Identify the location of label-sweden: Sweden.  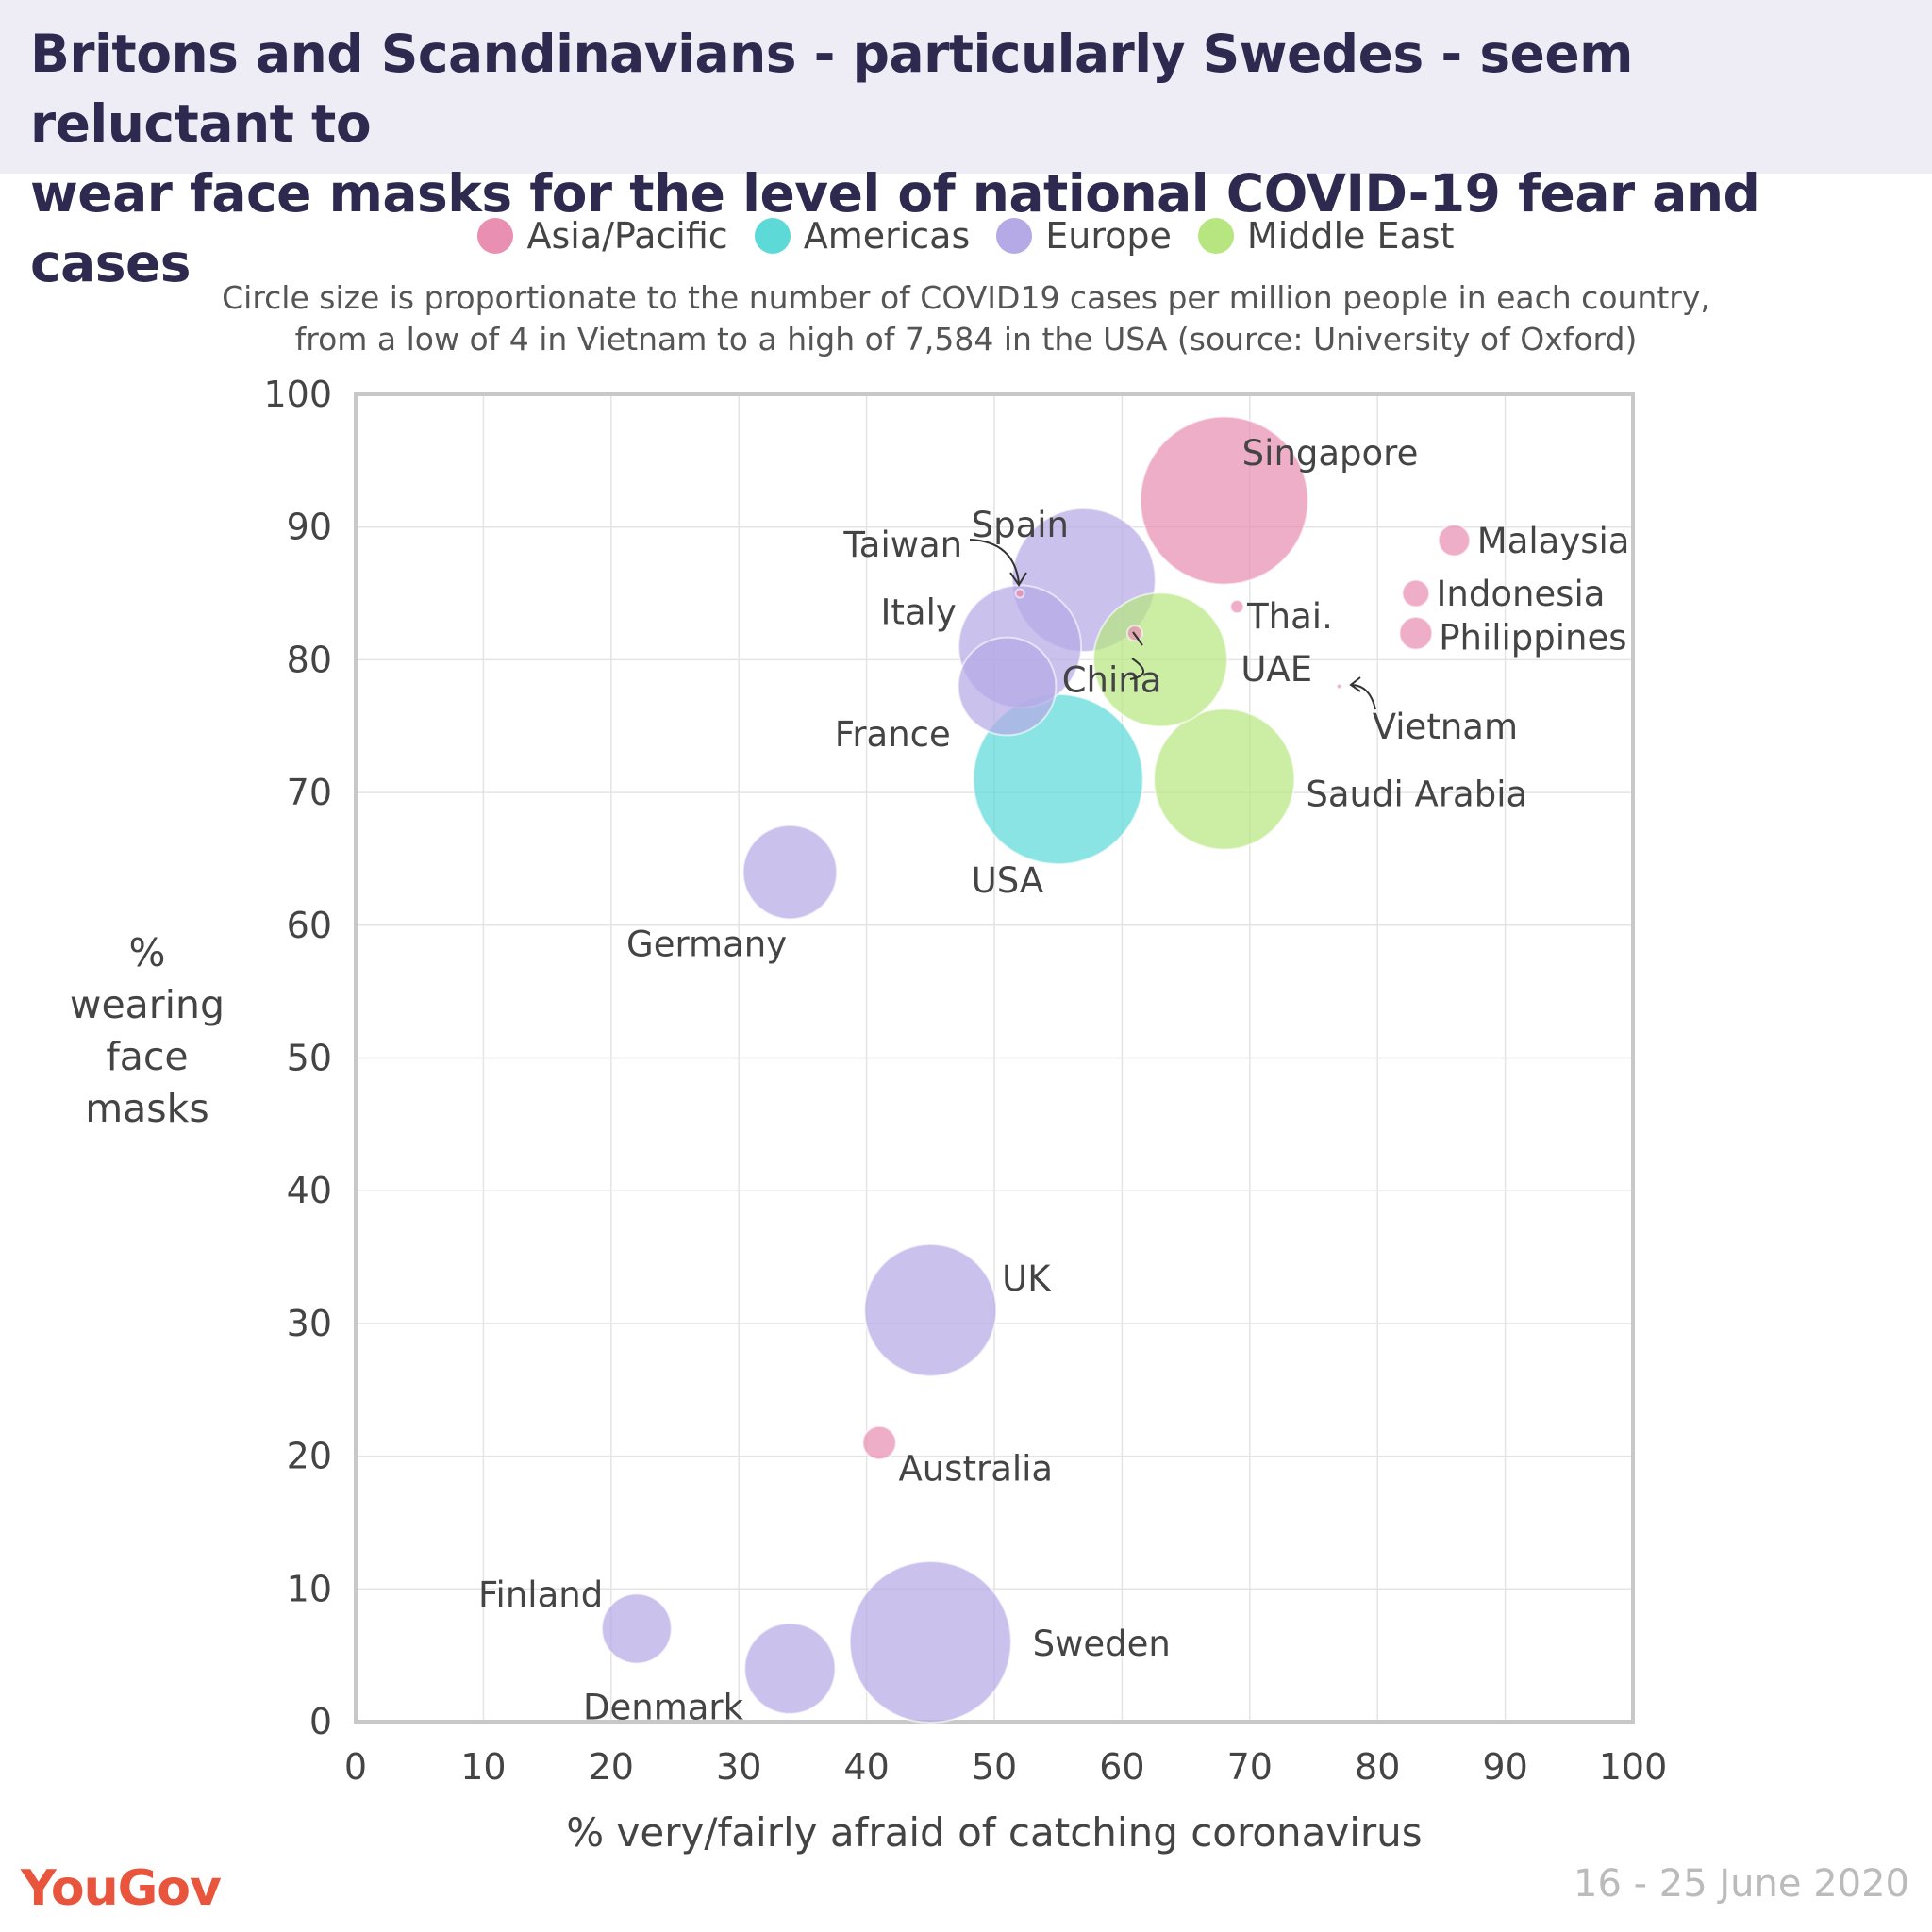
(1102, 1644).